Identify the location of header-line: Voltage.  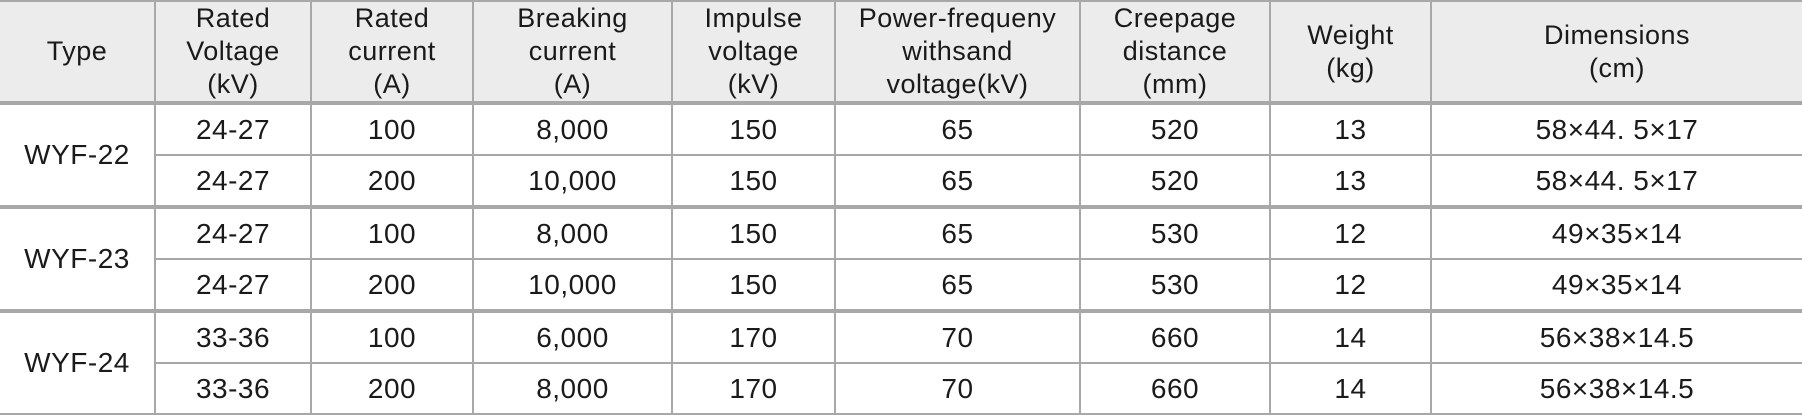
(233, 51).